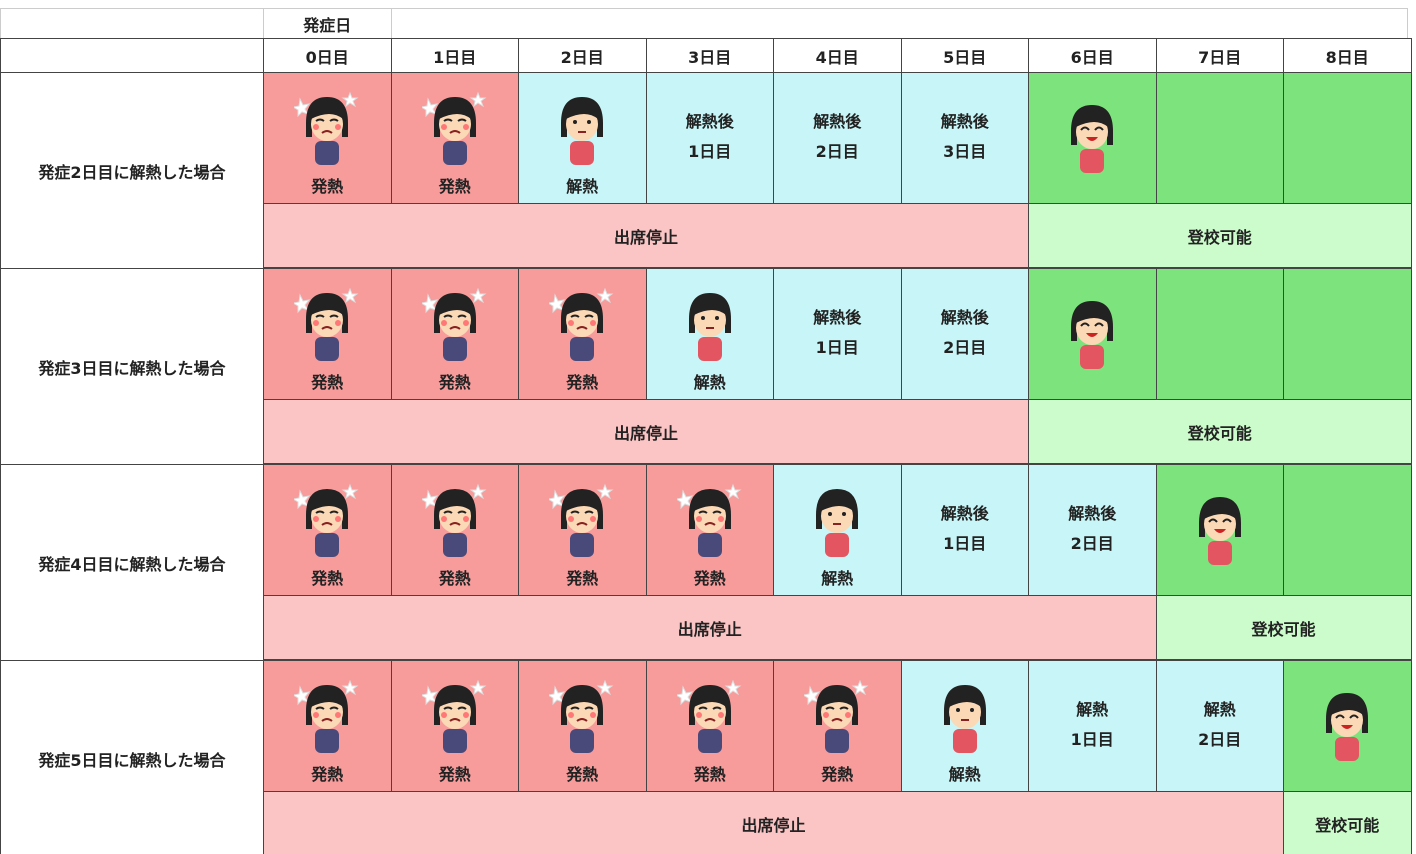 The width and height of the screenshot is (1416, 854). Describe the element at coordinates (1092, 55) in the screenshot. I see `day-header: 6日目` at that location.